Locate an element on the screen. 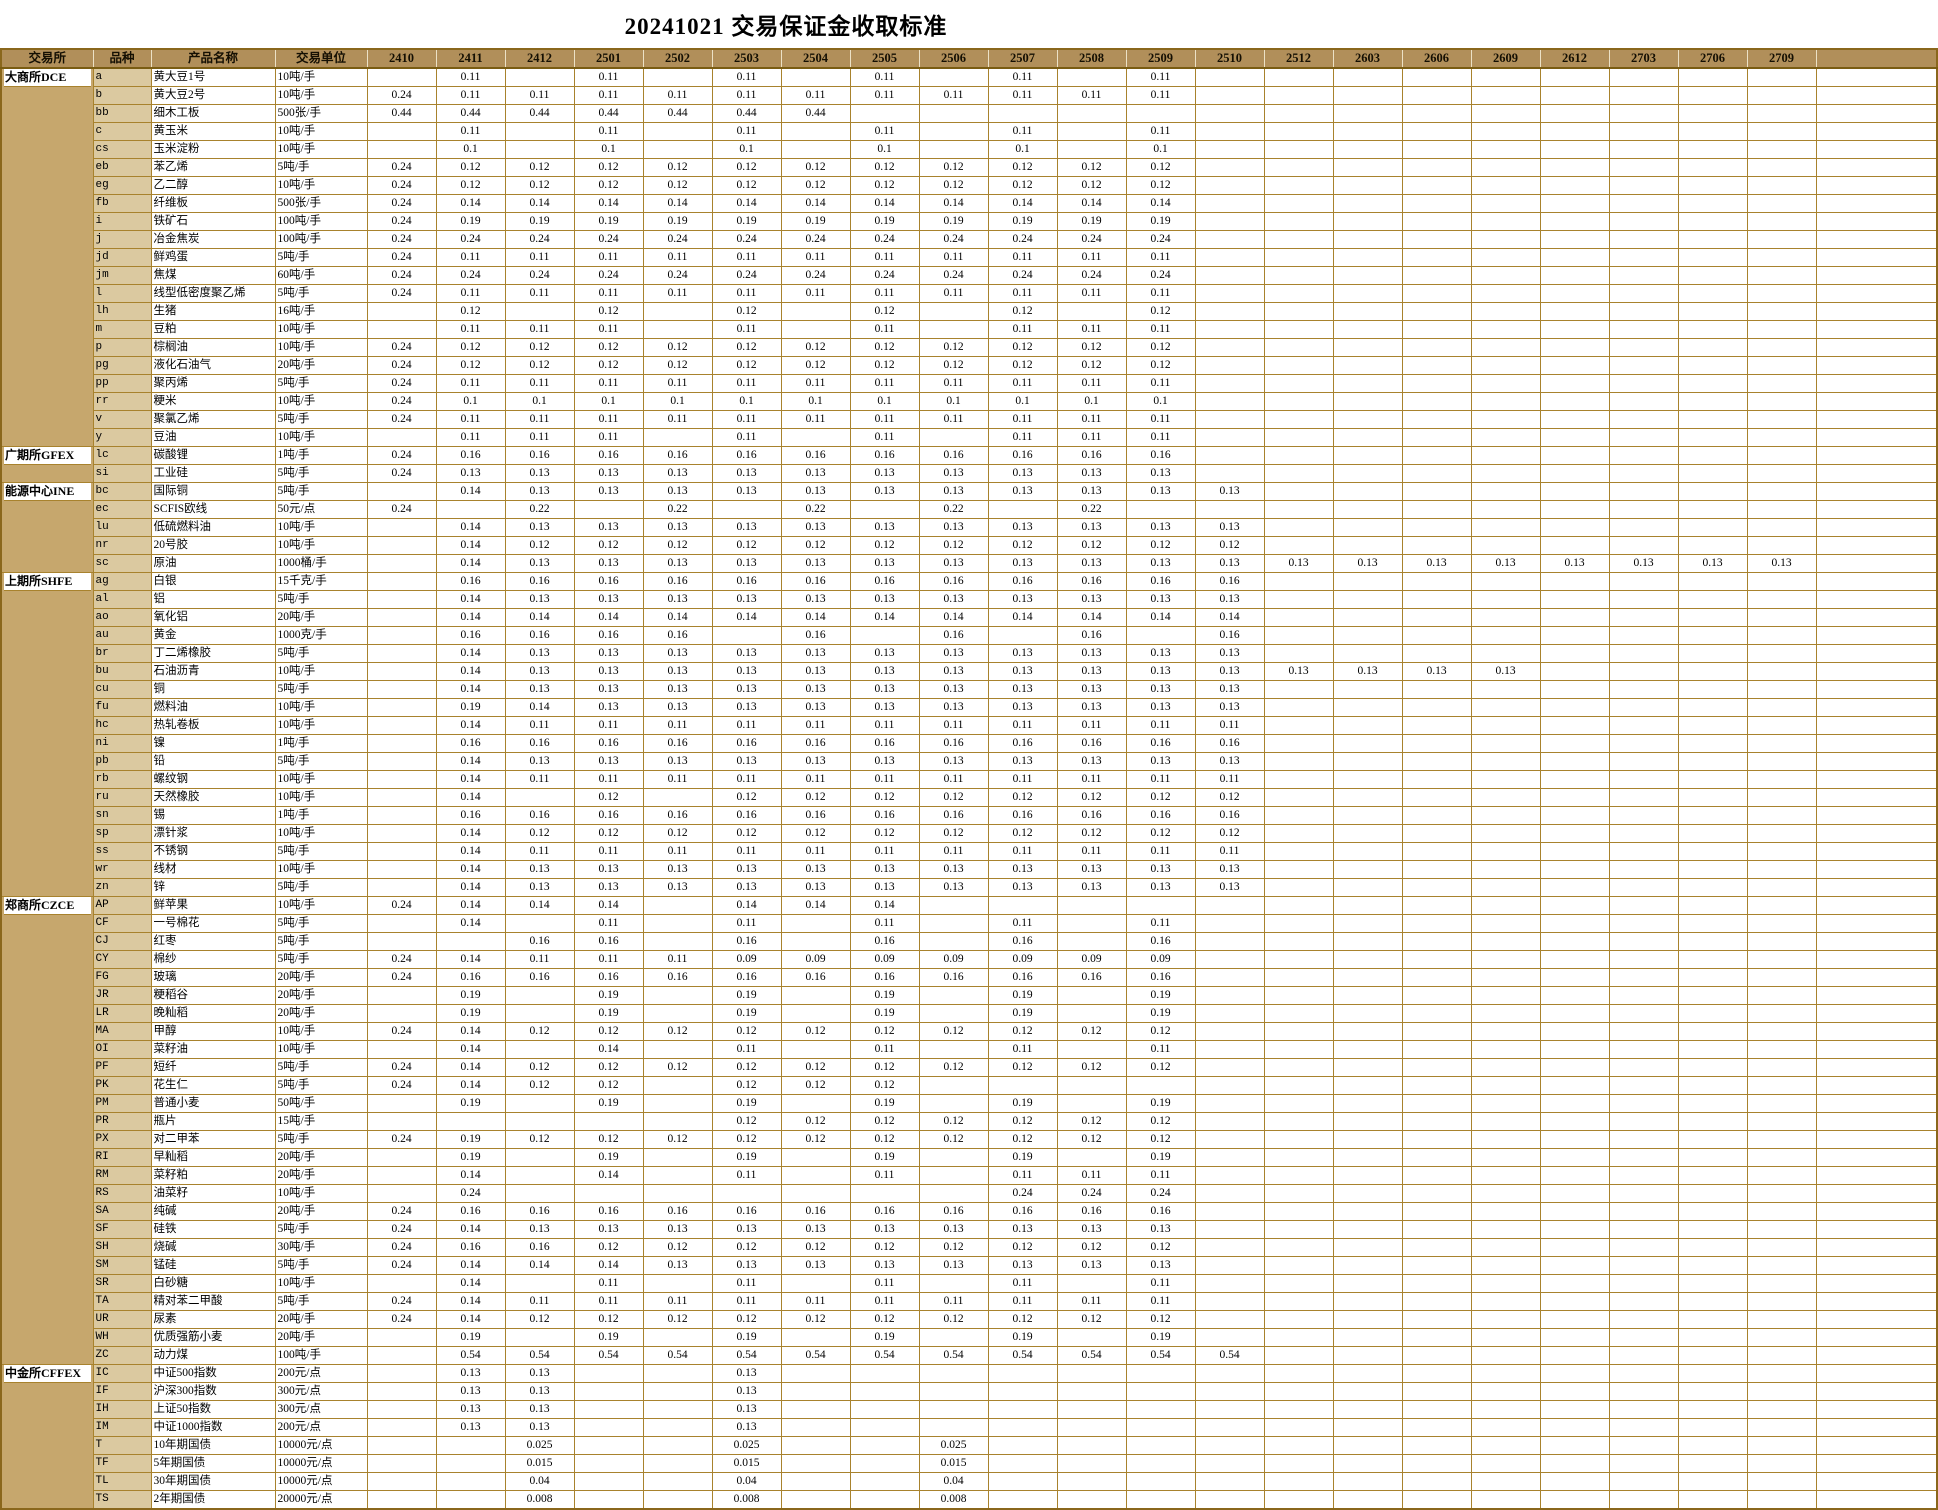 The width and height of the screenshot is (1938, 1510). margin-value-cell-au-2502: 0.16 is located at coordinates (677, 635).